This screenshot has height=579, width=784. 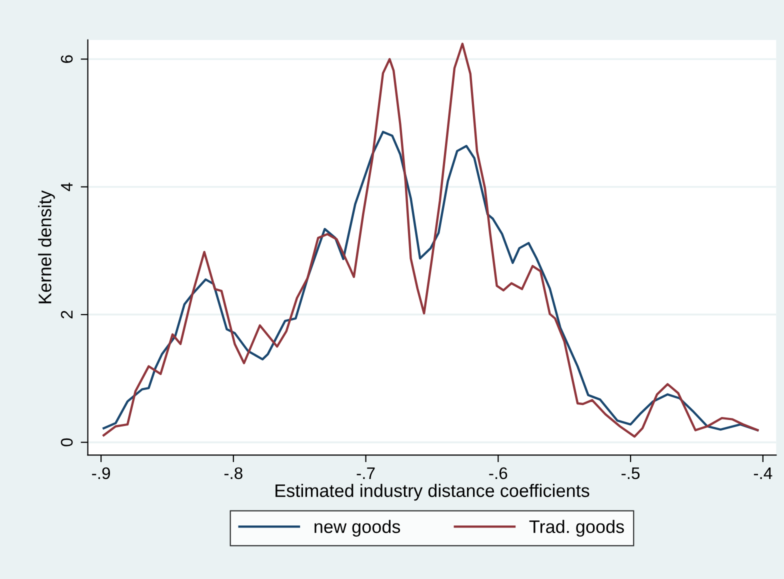 What do you see at coordinates (576, 528) in the screenshot?
I see `legend-label: Trad. goods` at bounding box center [576, 528].